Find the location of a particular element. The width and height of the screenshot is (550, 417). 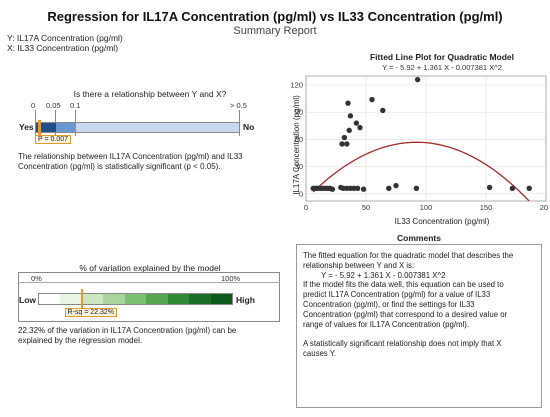

page-subtitle: Summary Report is located at coordinates (275, 31).